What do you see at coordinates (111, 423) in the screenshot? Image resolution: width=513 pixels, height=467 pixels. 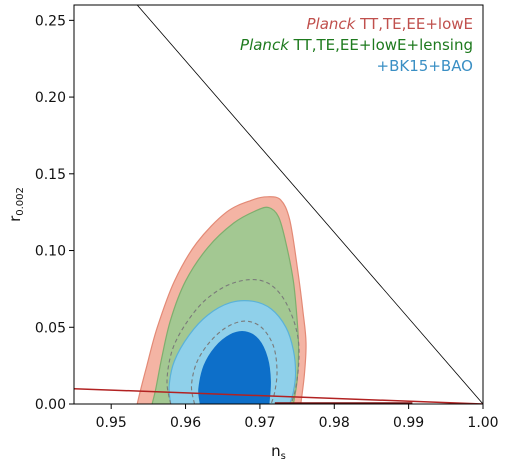 I see `x-tick-label: 0.95` at bounding box center [111, 423].